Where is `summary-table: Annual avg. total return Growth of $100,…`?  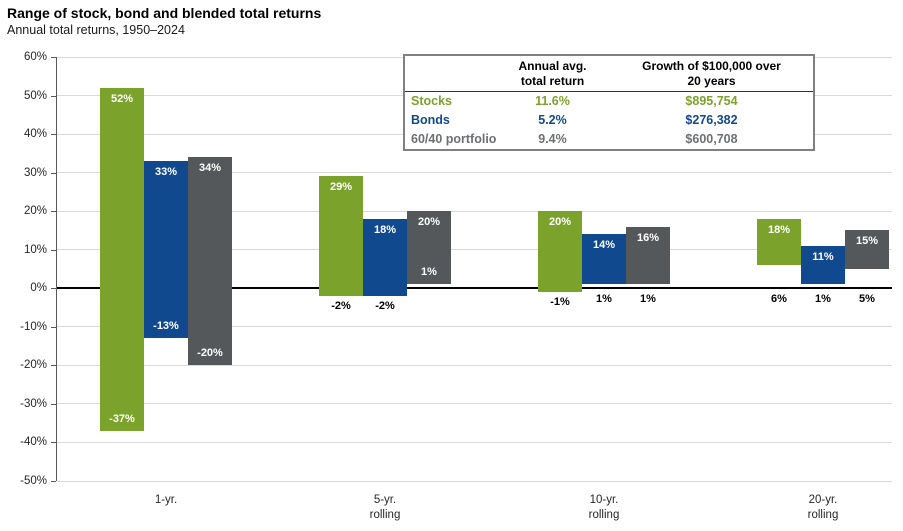 summary-table: Annual avg. total return Growth of $100,… is located at coordinates (609, 102).